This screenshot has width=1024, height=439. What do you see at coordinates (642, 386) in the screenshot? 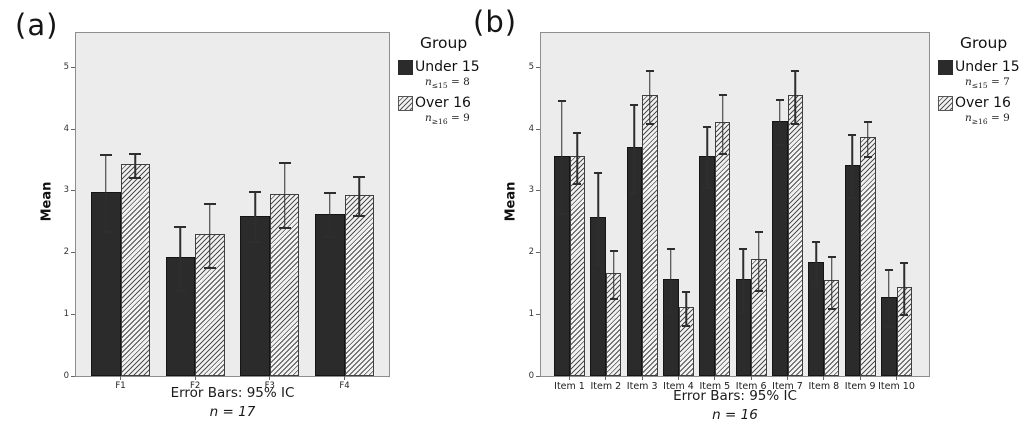
I see `x-category-label: Item 3` at bounding box center [642, 386].